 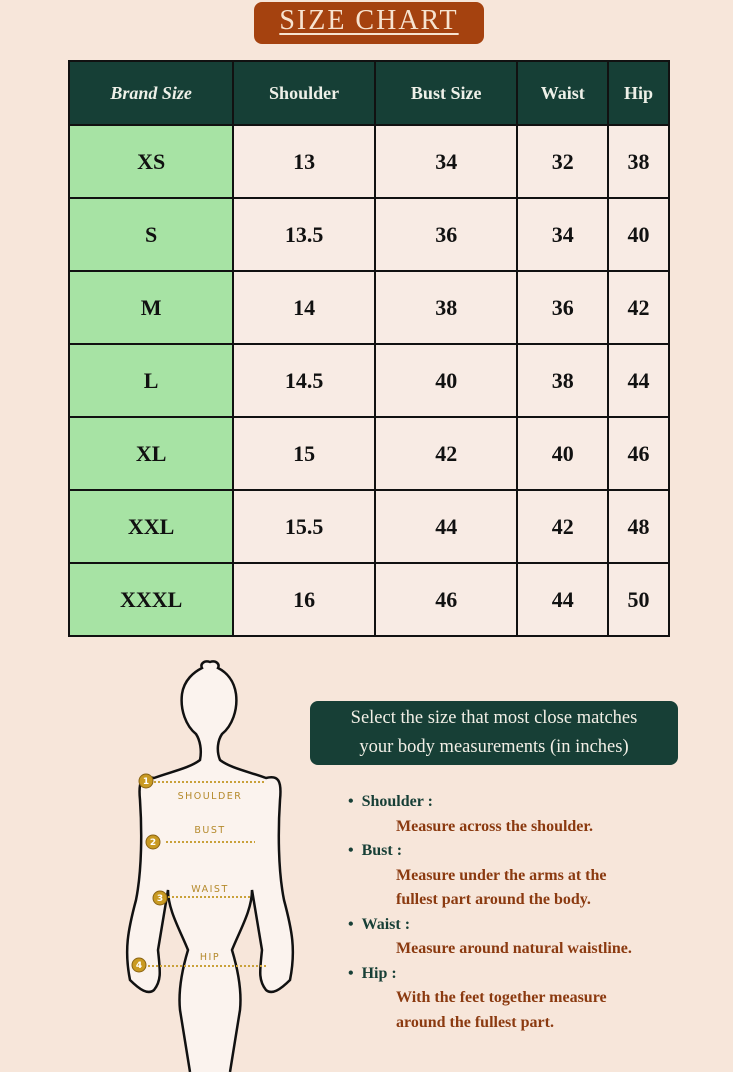 I want to click on page-title: SIZE CHART, so click(x=369, y=23).